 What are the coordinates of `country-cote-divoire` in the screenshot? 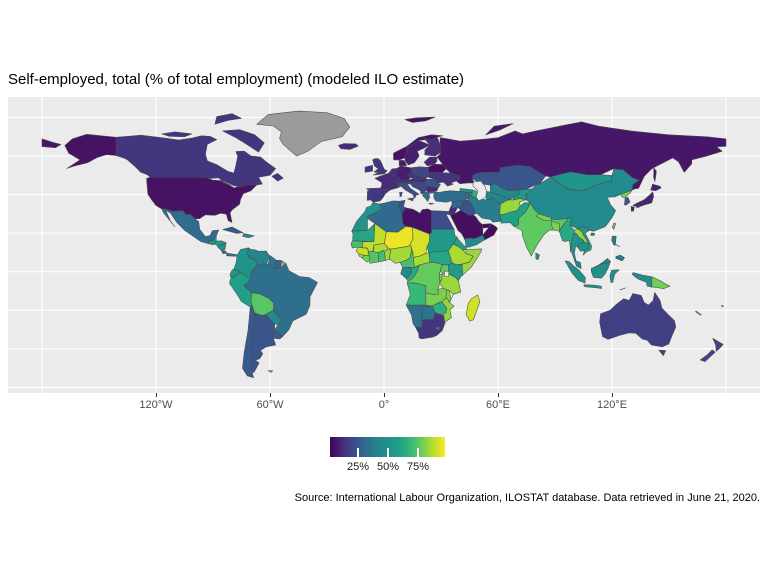 It's located at (374, 257).